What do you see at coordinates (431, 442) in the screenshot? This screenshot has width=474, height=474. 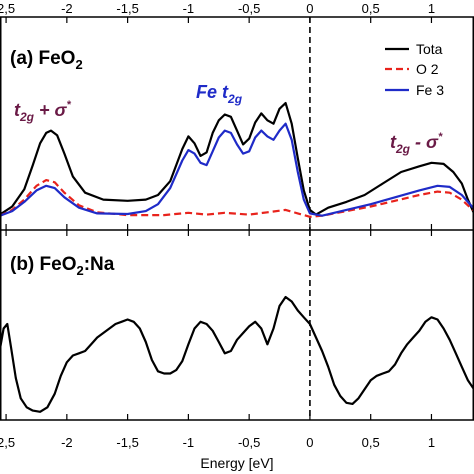 I see `x-tick-label-bottom: 1` at bounding box center [431, 442].